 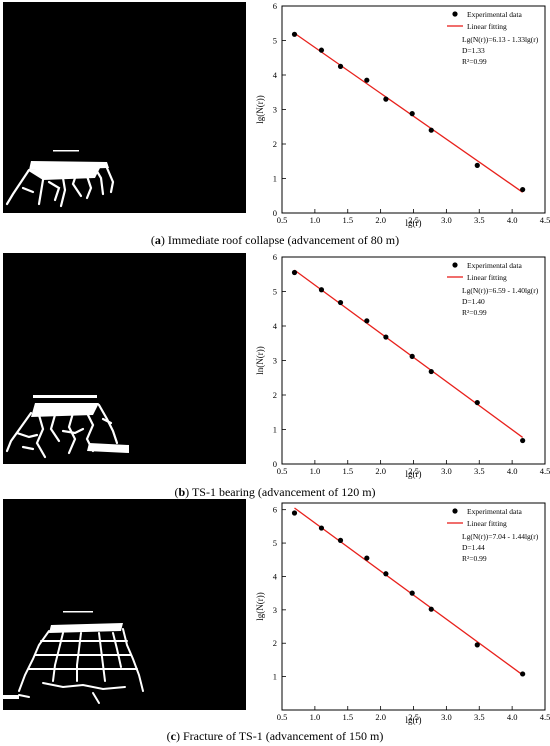 What do you see at coordinates (283, 736) in the screenshot?
I see `caption-text-c: Fracture of TS-1 (advancement of 150 m)` at bounding box center [283, 736].